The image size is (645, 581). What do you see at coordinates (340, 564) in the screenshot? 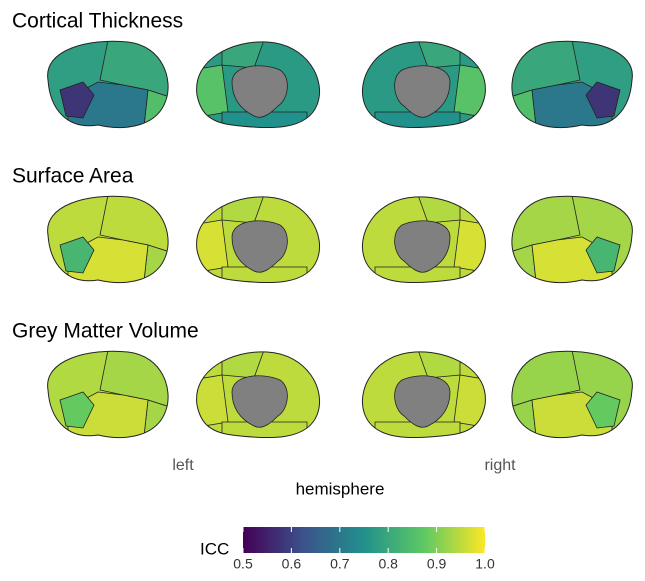
I see `colorbar-tick-label: 0.7` at bounding box center [340, 564].